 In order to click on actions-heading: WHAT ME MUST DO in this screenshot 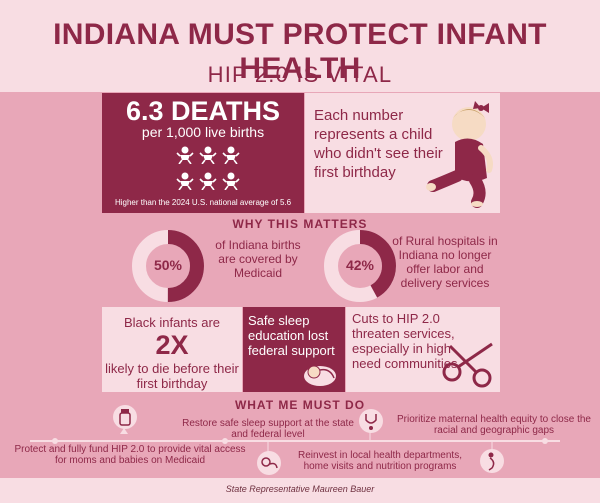, I will do `click(300, 405)`.